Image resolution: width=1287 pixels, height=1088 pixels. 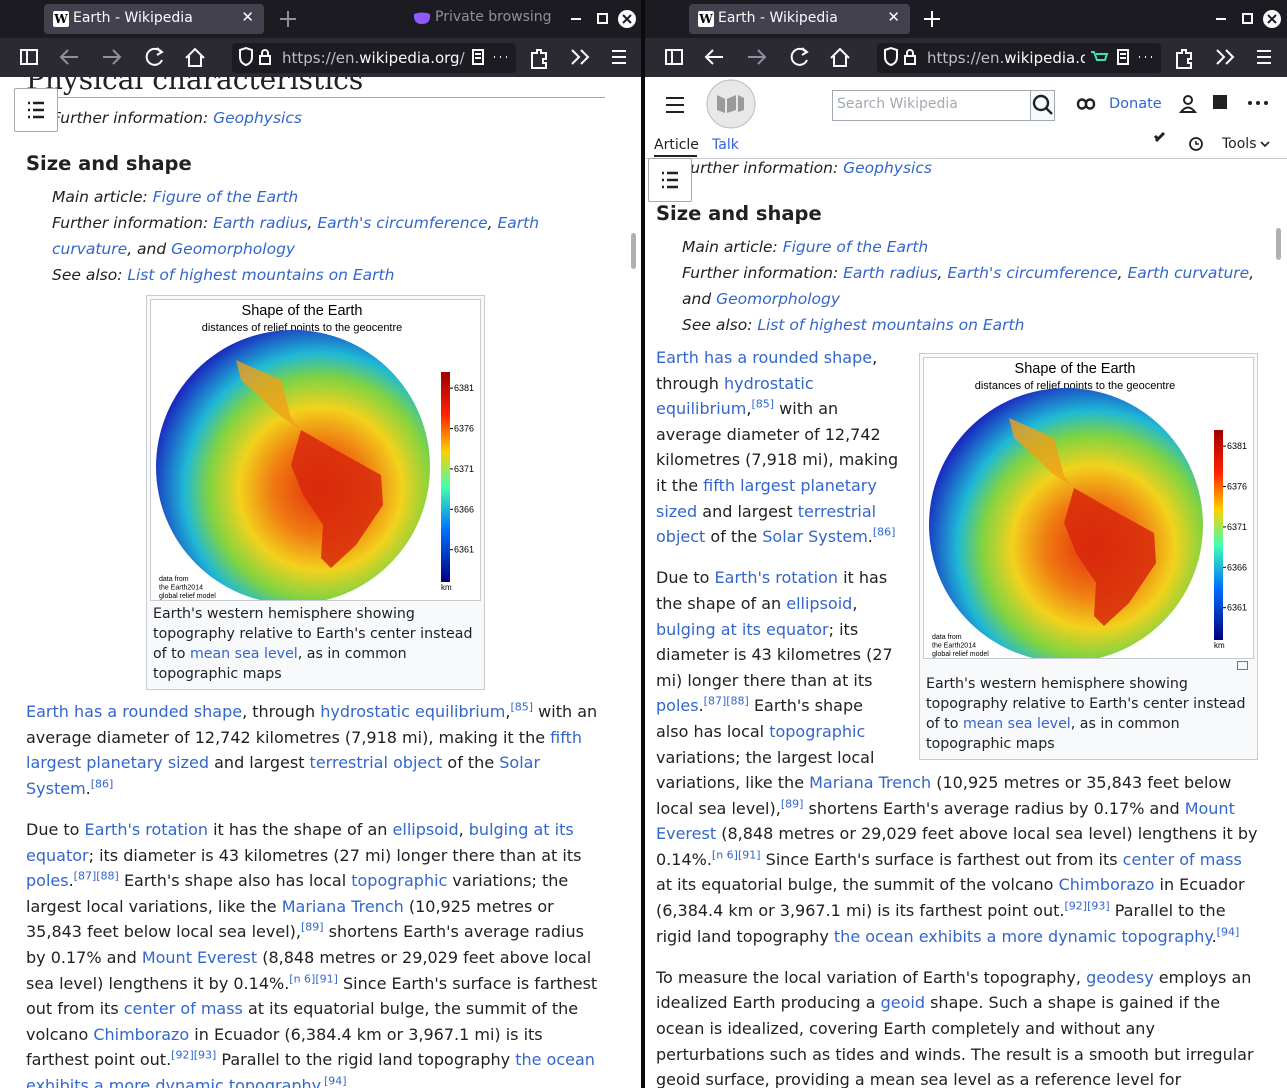 I want to click on back-icon, so click(x=68, y=57).